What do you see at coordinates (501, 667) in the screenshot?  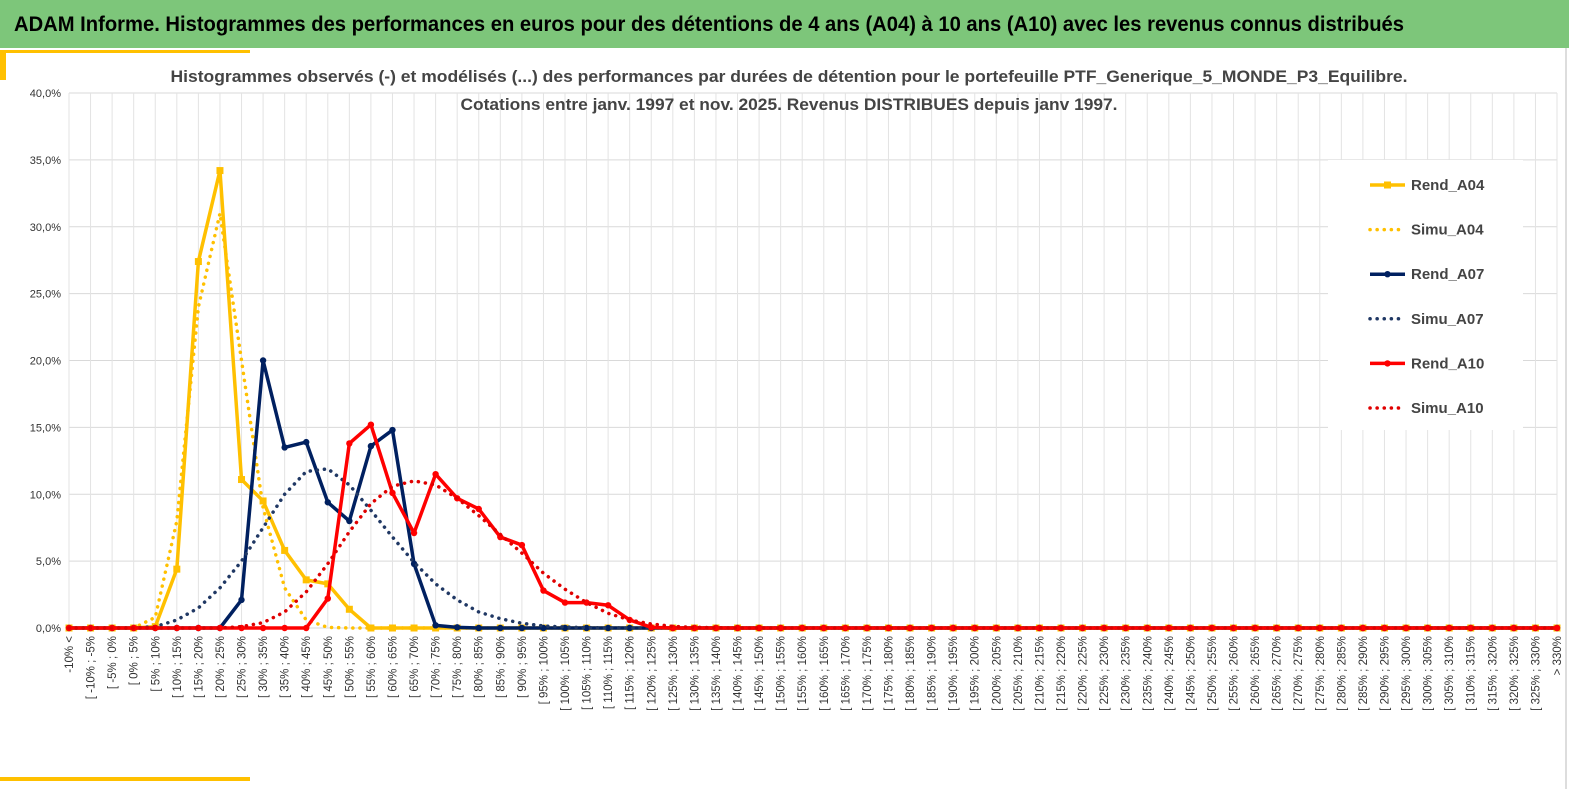 I see `x-tick-label: [ 85% ; 90%` at bounding box center [501, 667].